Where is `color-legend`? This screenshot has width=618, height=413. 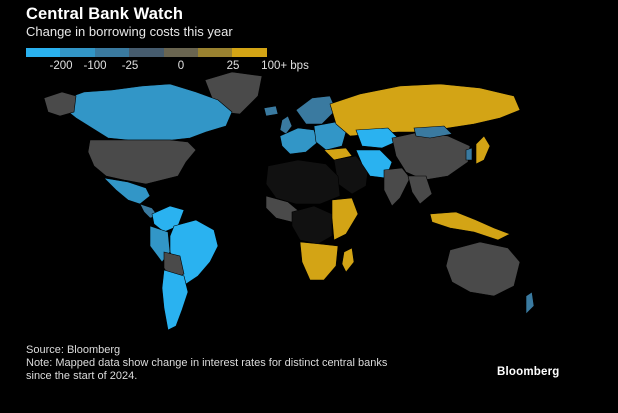
color-legend is located at coordinates (146, 52).